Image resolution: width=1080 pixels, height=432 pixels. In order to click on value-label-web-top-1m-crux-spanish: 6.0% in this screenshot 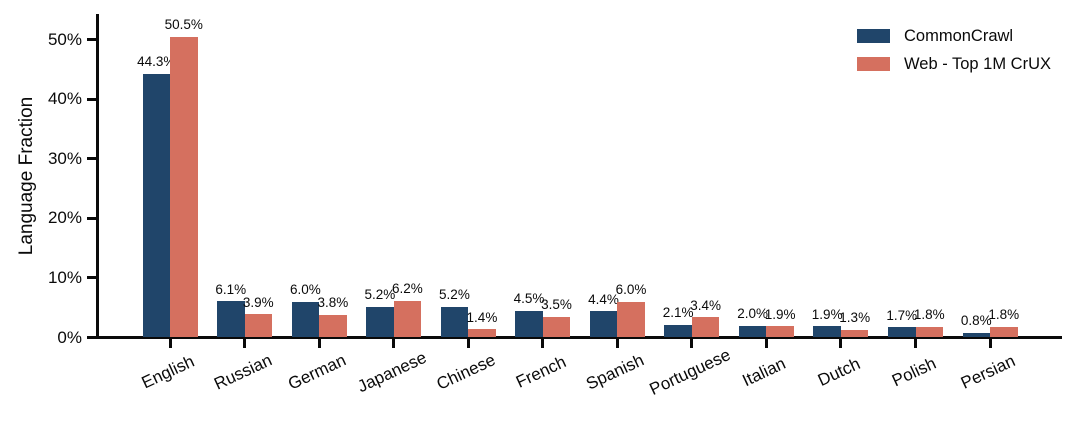, I will do `click(631, 290)`.